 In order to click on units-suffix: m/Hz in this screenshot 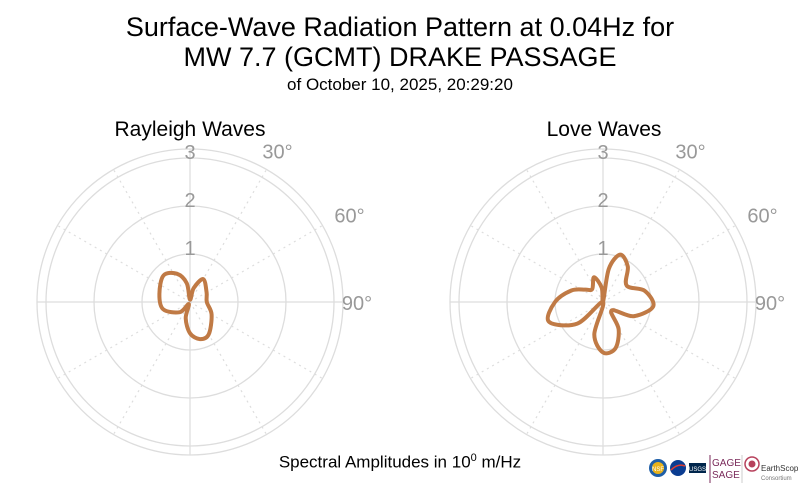, I will do `click(499, 462)`.